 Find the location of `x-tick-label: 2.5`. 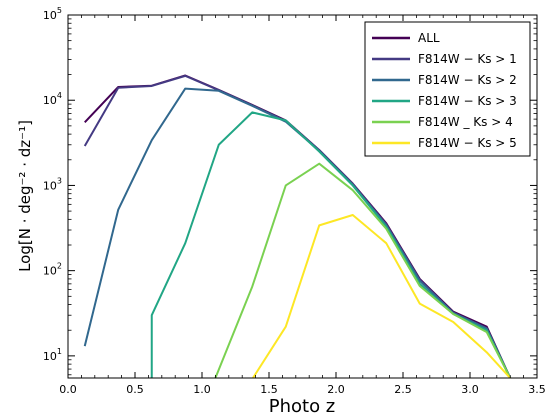

x-tick-label: 2.5 is located at coordinates (403, 389).